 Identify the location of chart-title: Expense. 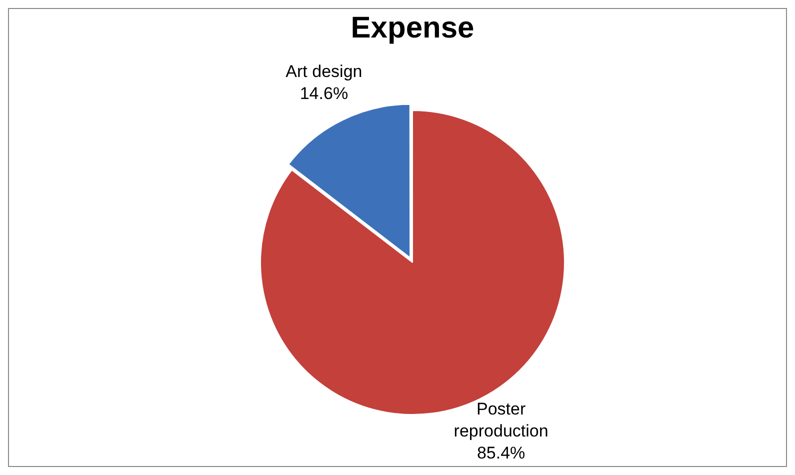
(412, 27).